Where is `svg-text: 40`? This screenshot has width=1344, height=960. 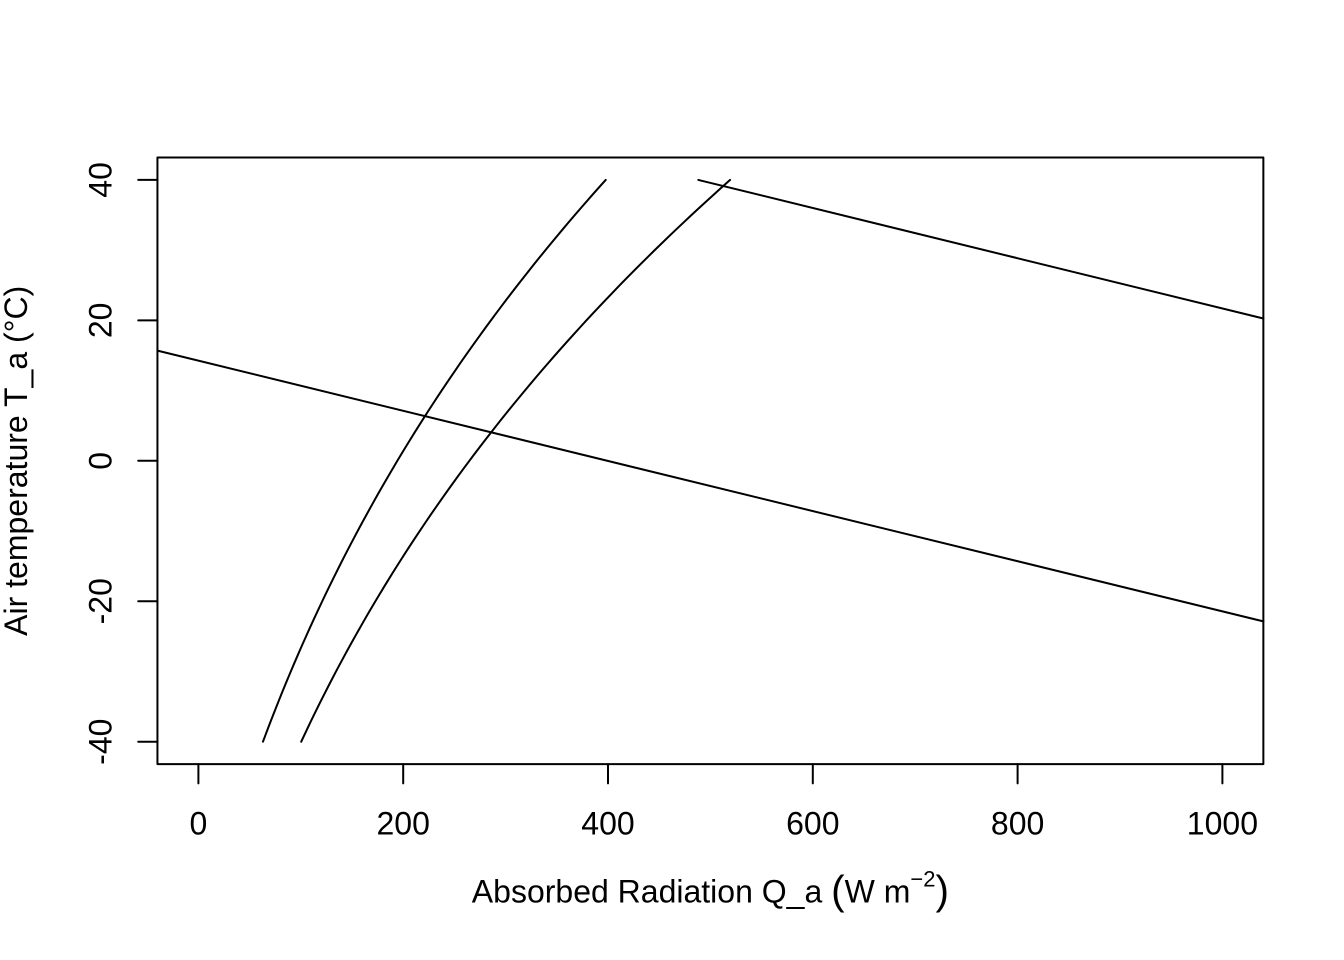 svg-text: 40 is located at coordinates (101, 180).